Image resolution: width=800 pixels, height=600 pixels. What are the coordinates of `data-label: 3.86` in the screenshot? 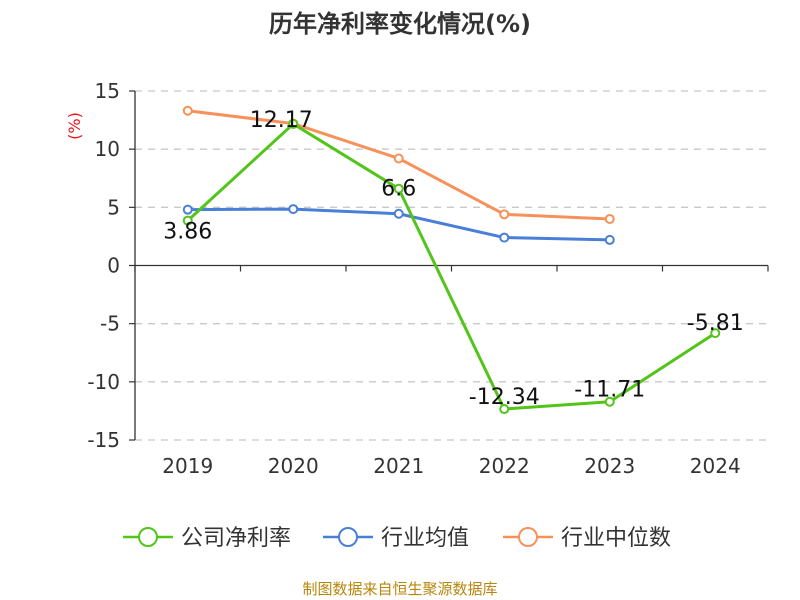 It's located at (187, 232).